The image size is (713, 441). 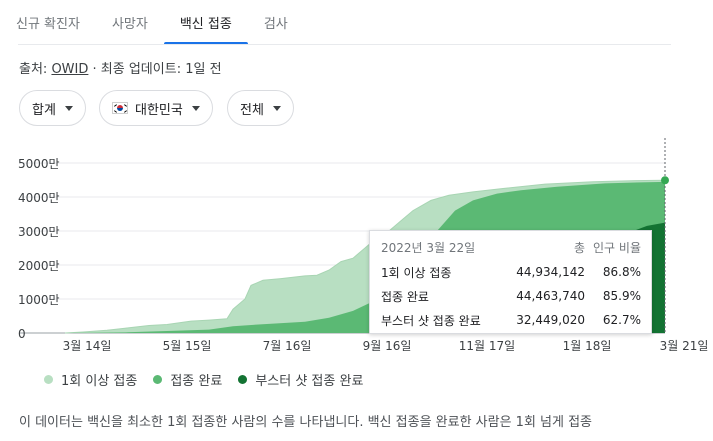 I want to click on tab-deaths: 사망자, so click(x=130, y=22).